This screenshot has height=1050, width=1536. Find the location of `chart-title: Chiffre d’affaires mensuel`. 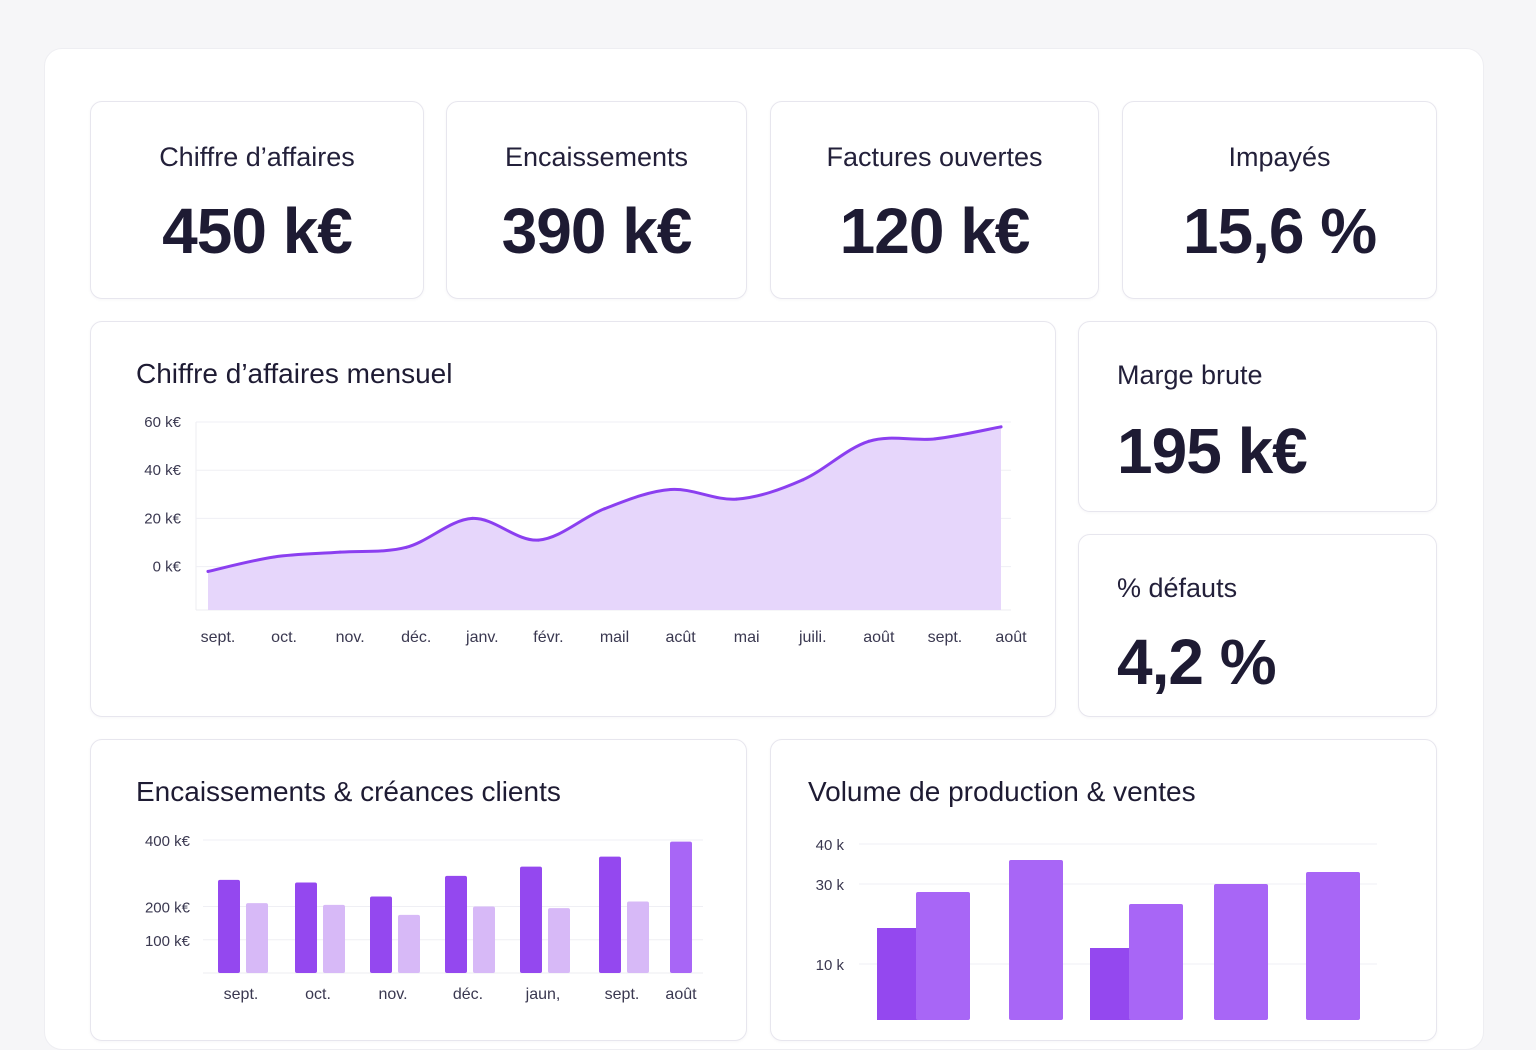

chart-title: Chiffre d’affaires mensuel is located at coordinates (294, 373).